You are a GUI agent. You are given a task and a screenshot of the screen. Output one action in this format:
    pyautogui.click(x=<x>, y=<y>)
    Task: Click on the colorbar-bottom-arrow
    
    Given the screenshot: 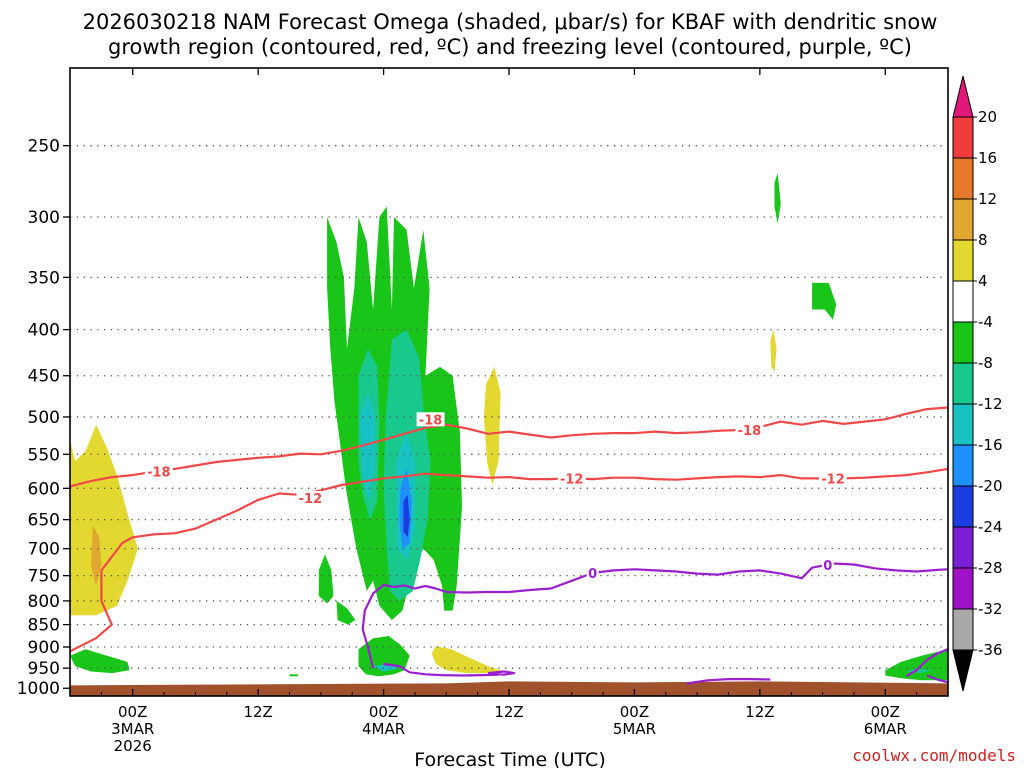 What is the action you would take?
    pyautogui.click(x=963, y=670)
    